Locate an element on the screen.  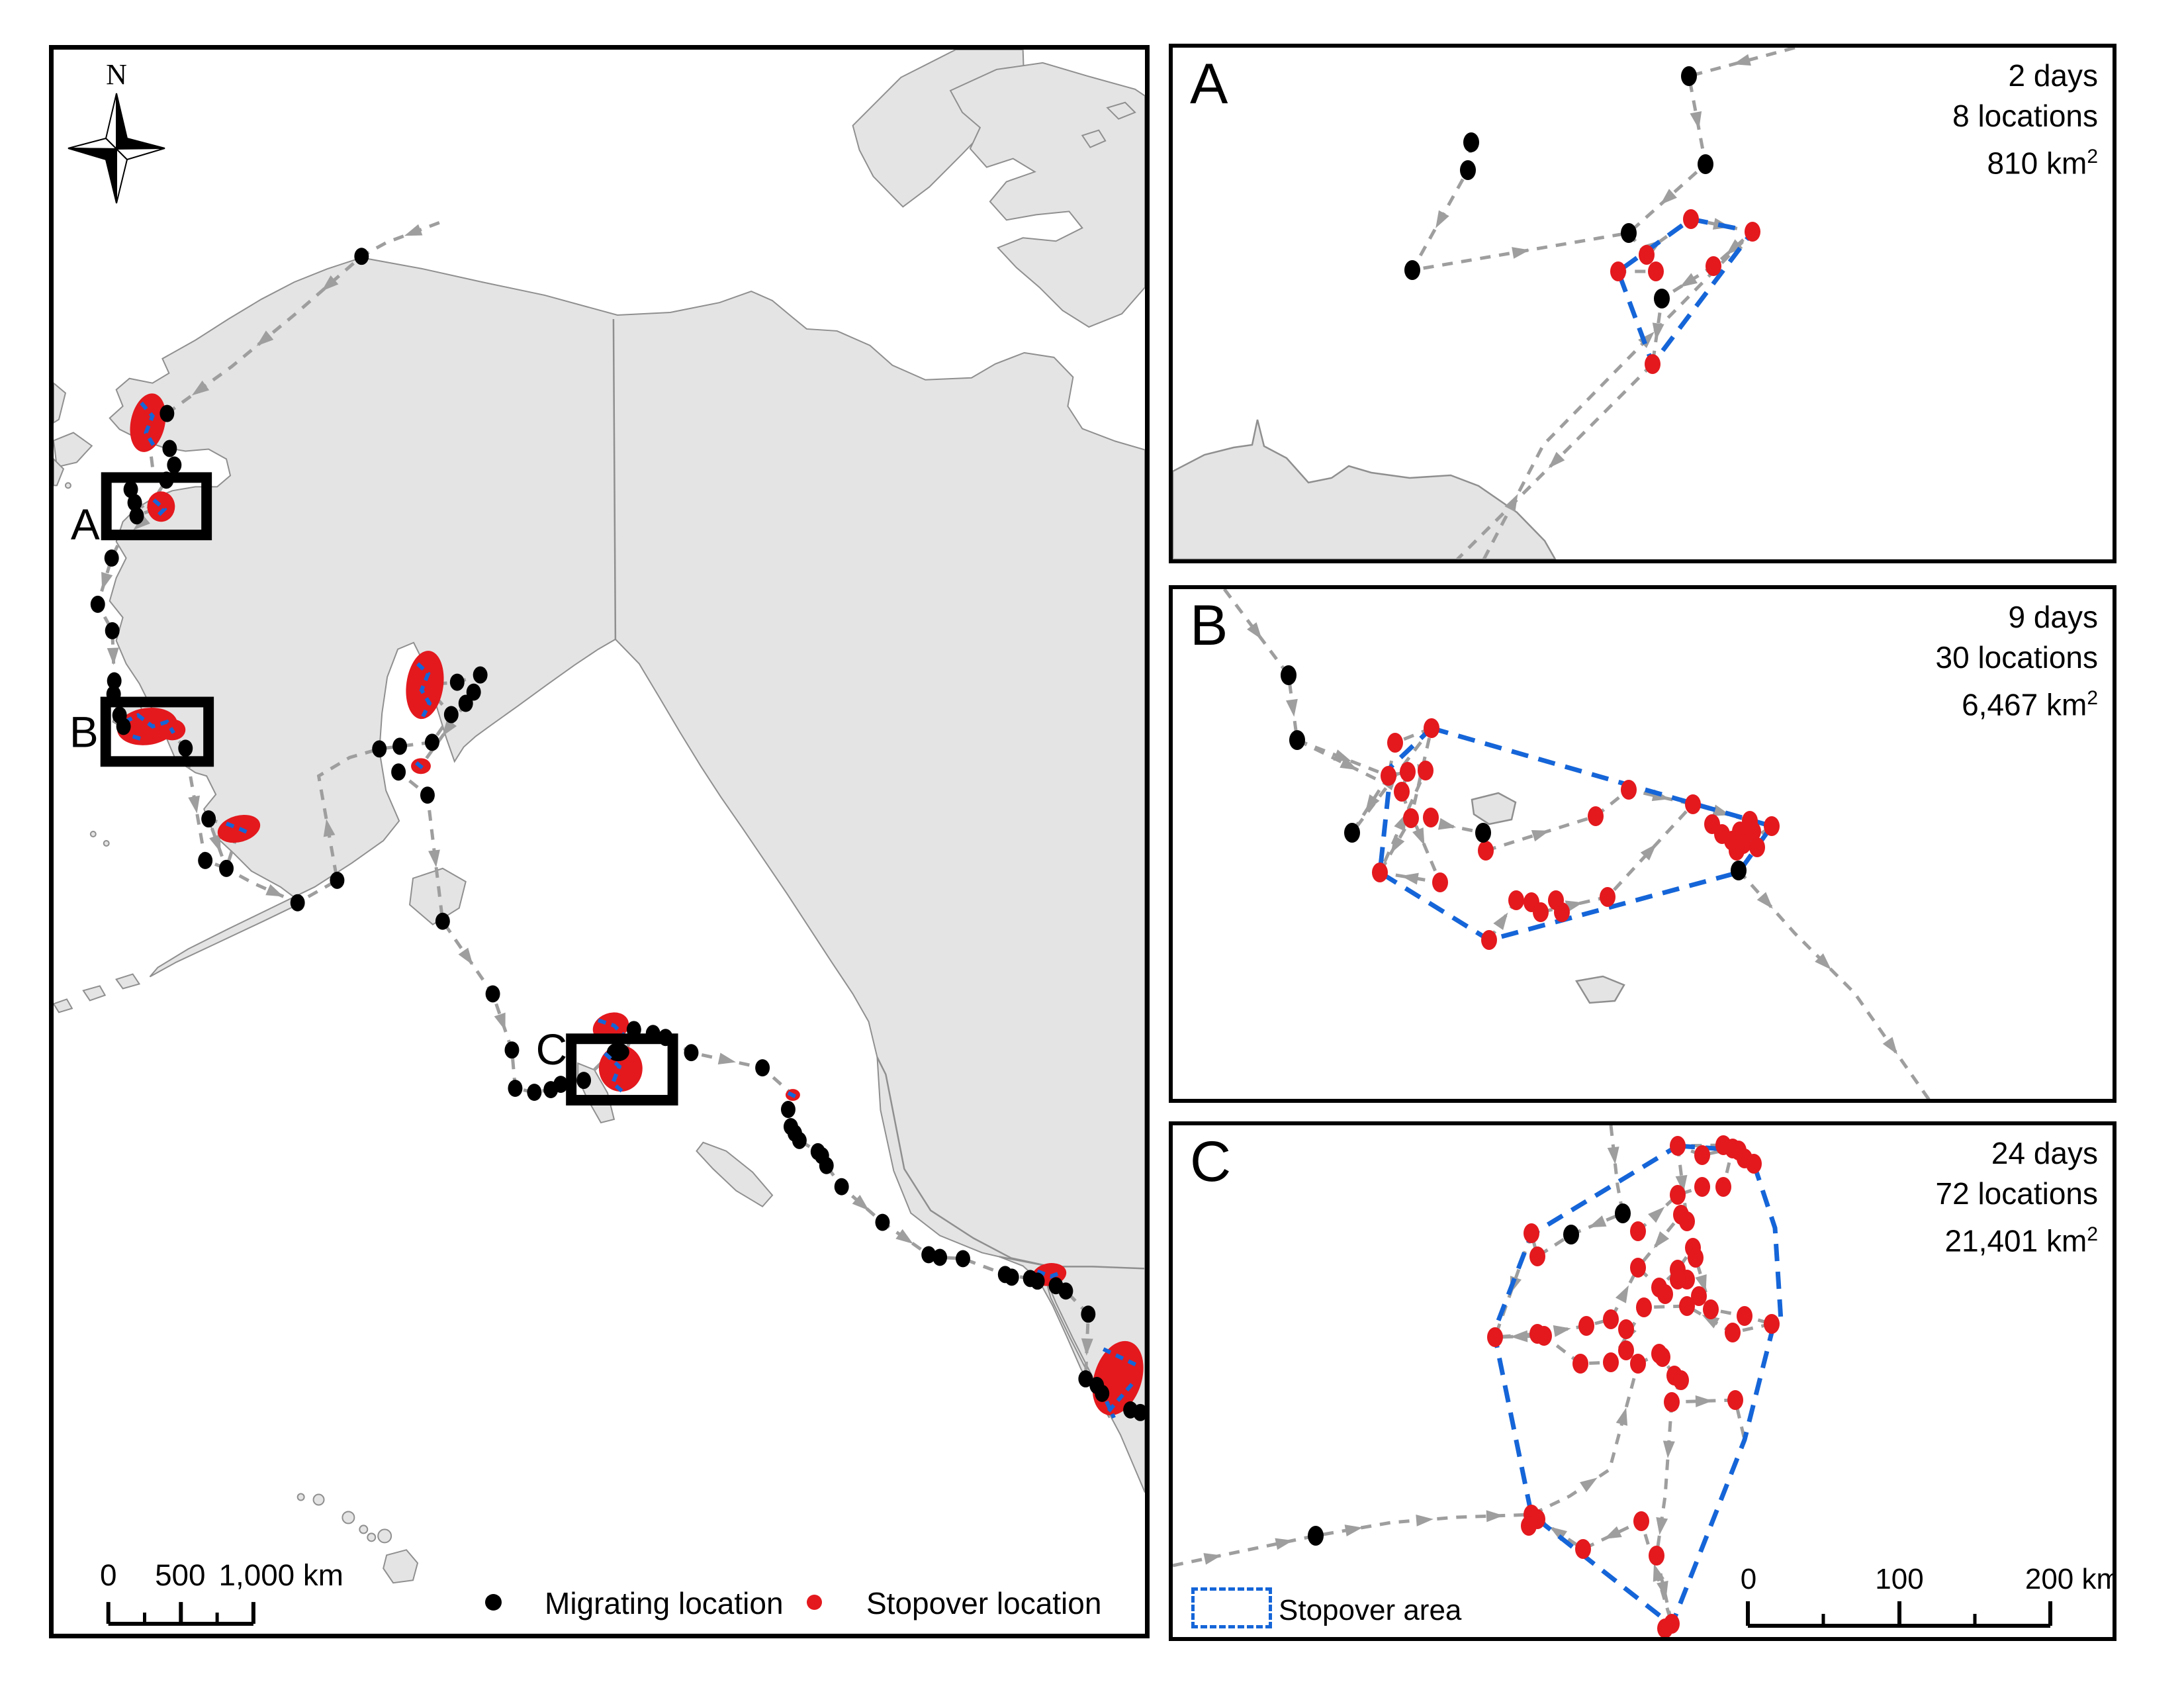
legend-migrating-label: Migrating location is located at coordinates (664, 1603).